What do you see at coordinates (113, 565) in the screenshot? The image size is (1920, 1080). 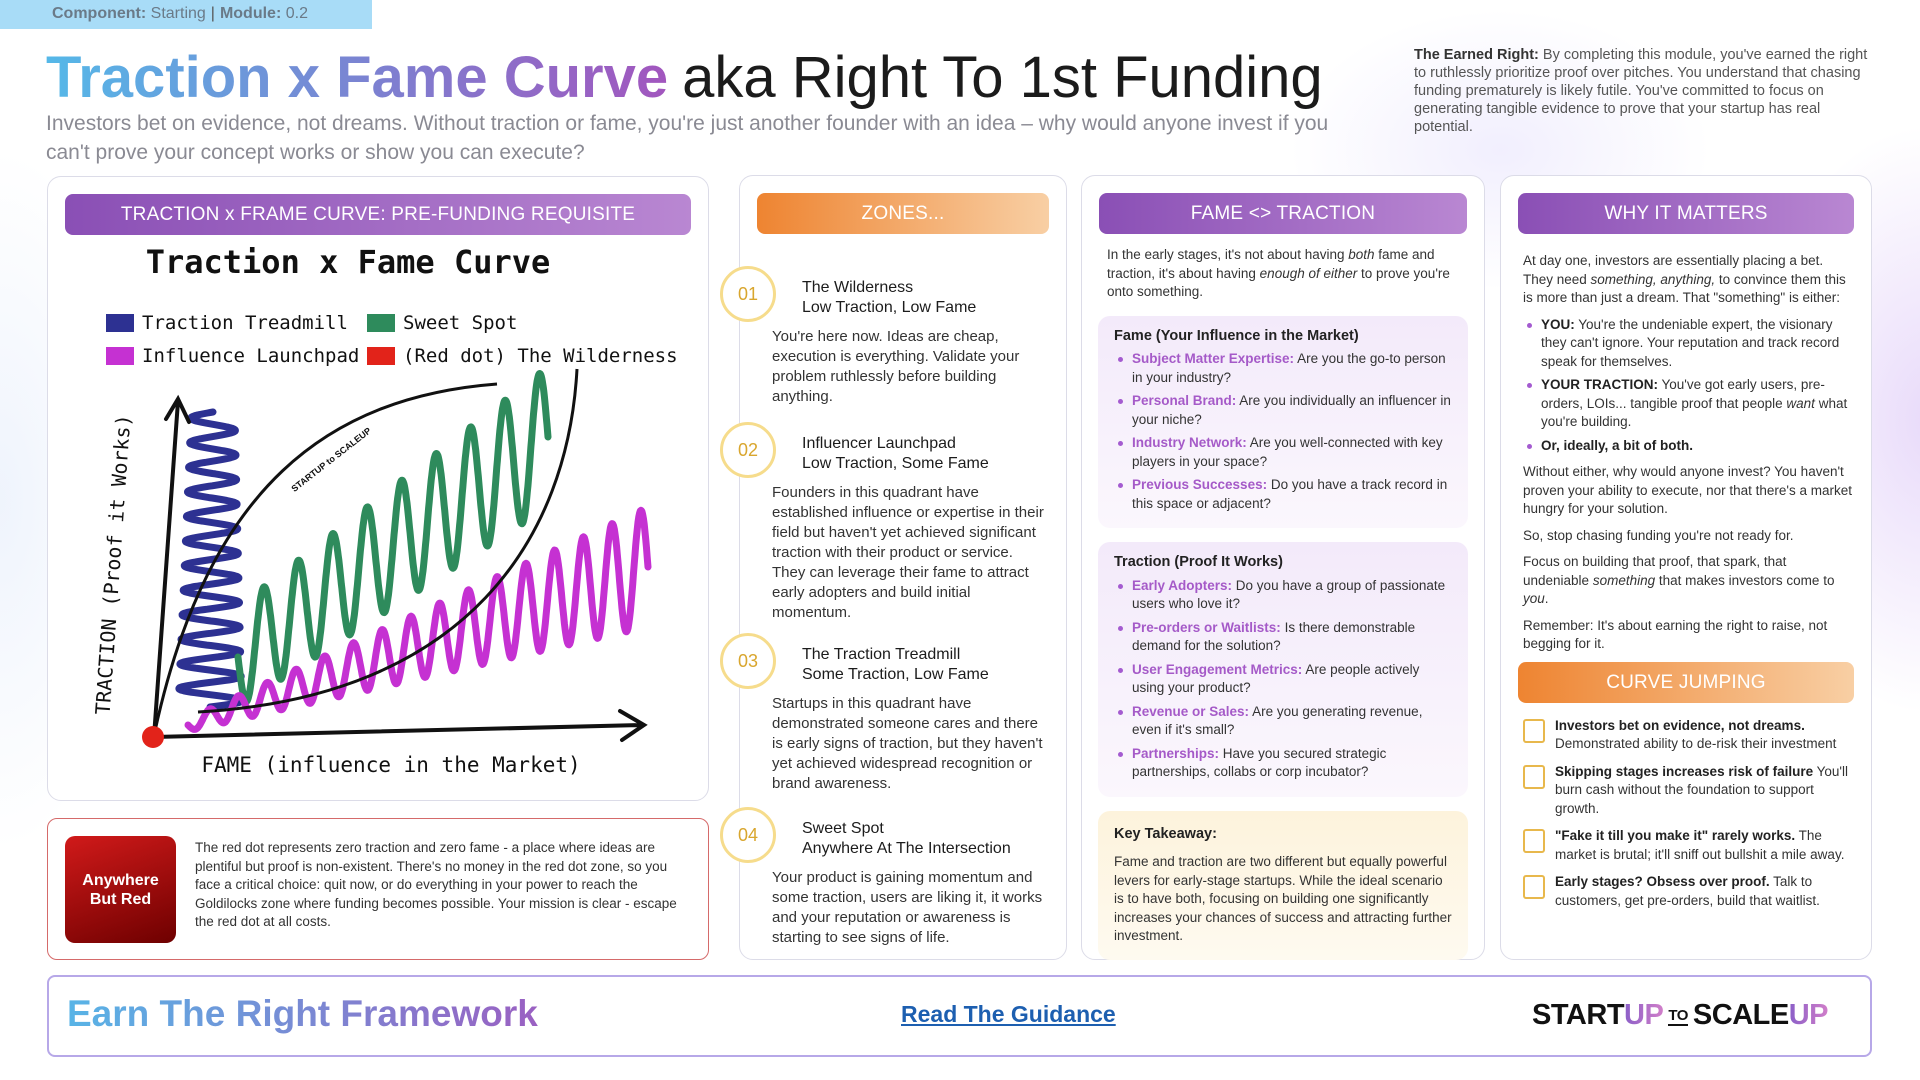 I see `y-axis-label: TRACTION (Proof it Works)` at bounding box center [113, 565].